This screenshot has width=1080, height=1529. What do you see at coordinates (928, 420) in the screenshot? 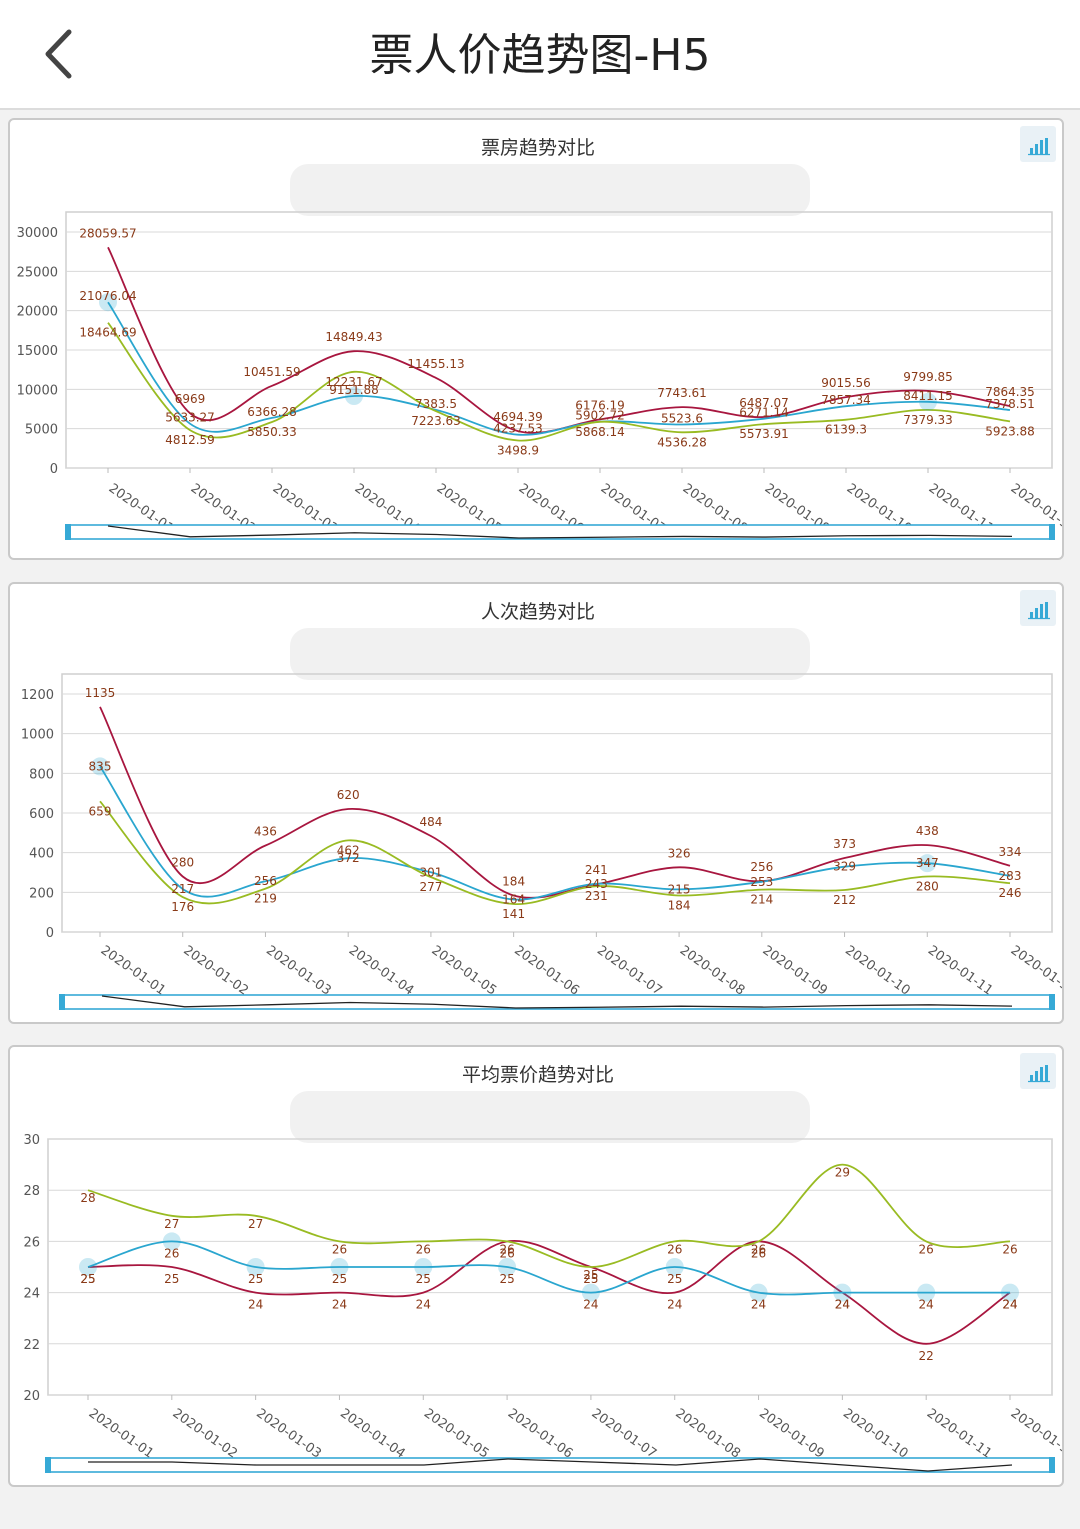
I see `data-label: 7379.33` at bounding box center [928, 420].